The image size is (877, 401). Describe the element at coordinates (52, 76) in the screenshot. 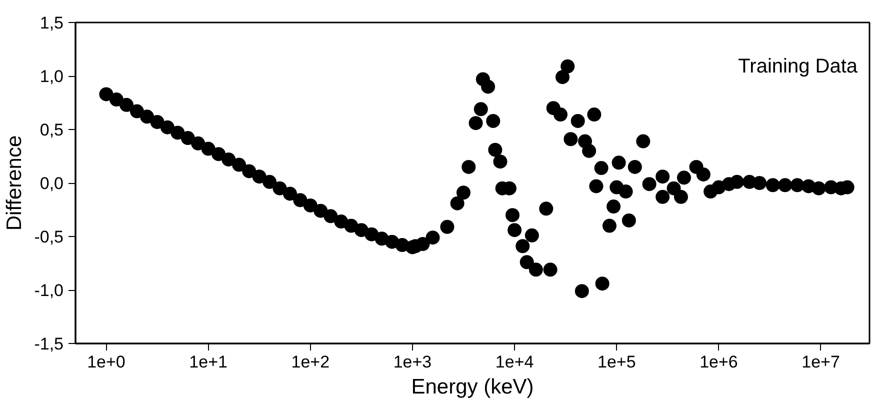

I see `y-tick-label: 1,0` at that location.